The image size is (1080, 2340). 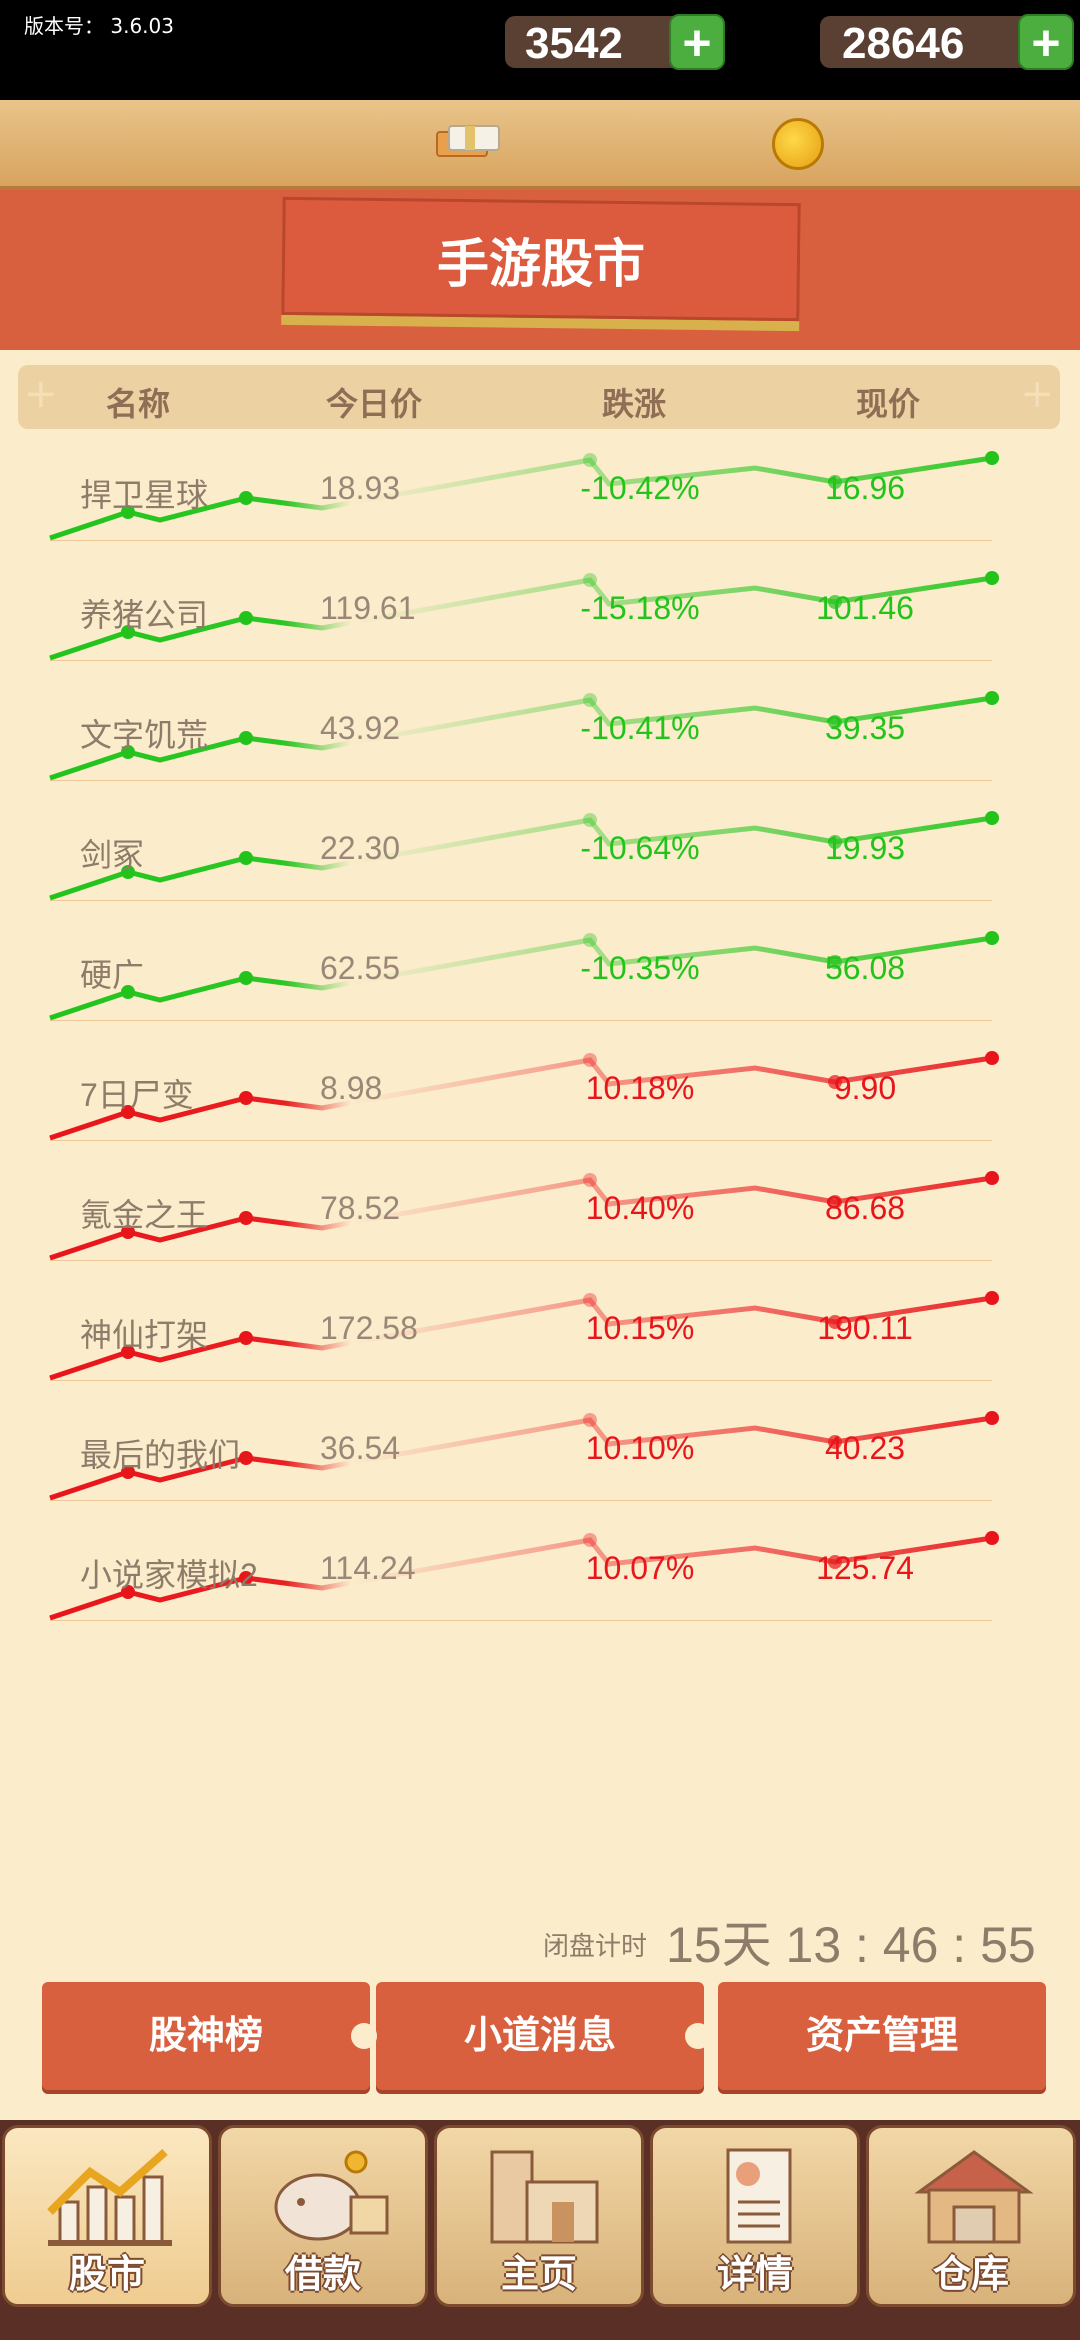 What do you see at coordinates (759, 2196) in the screenshot?
I see `profile-card-icon` at bounding box center [759, 2196].